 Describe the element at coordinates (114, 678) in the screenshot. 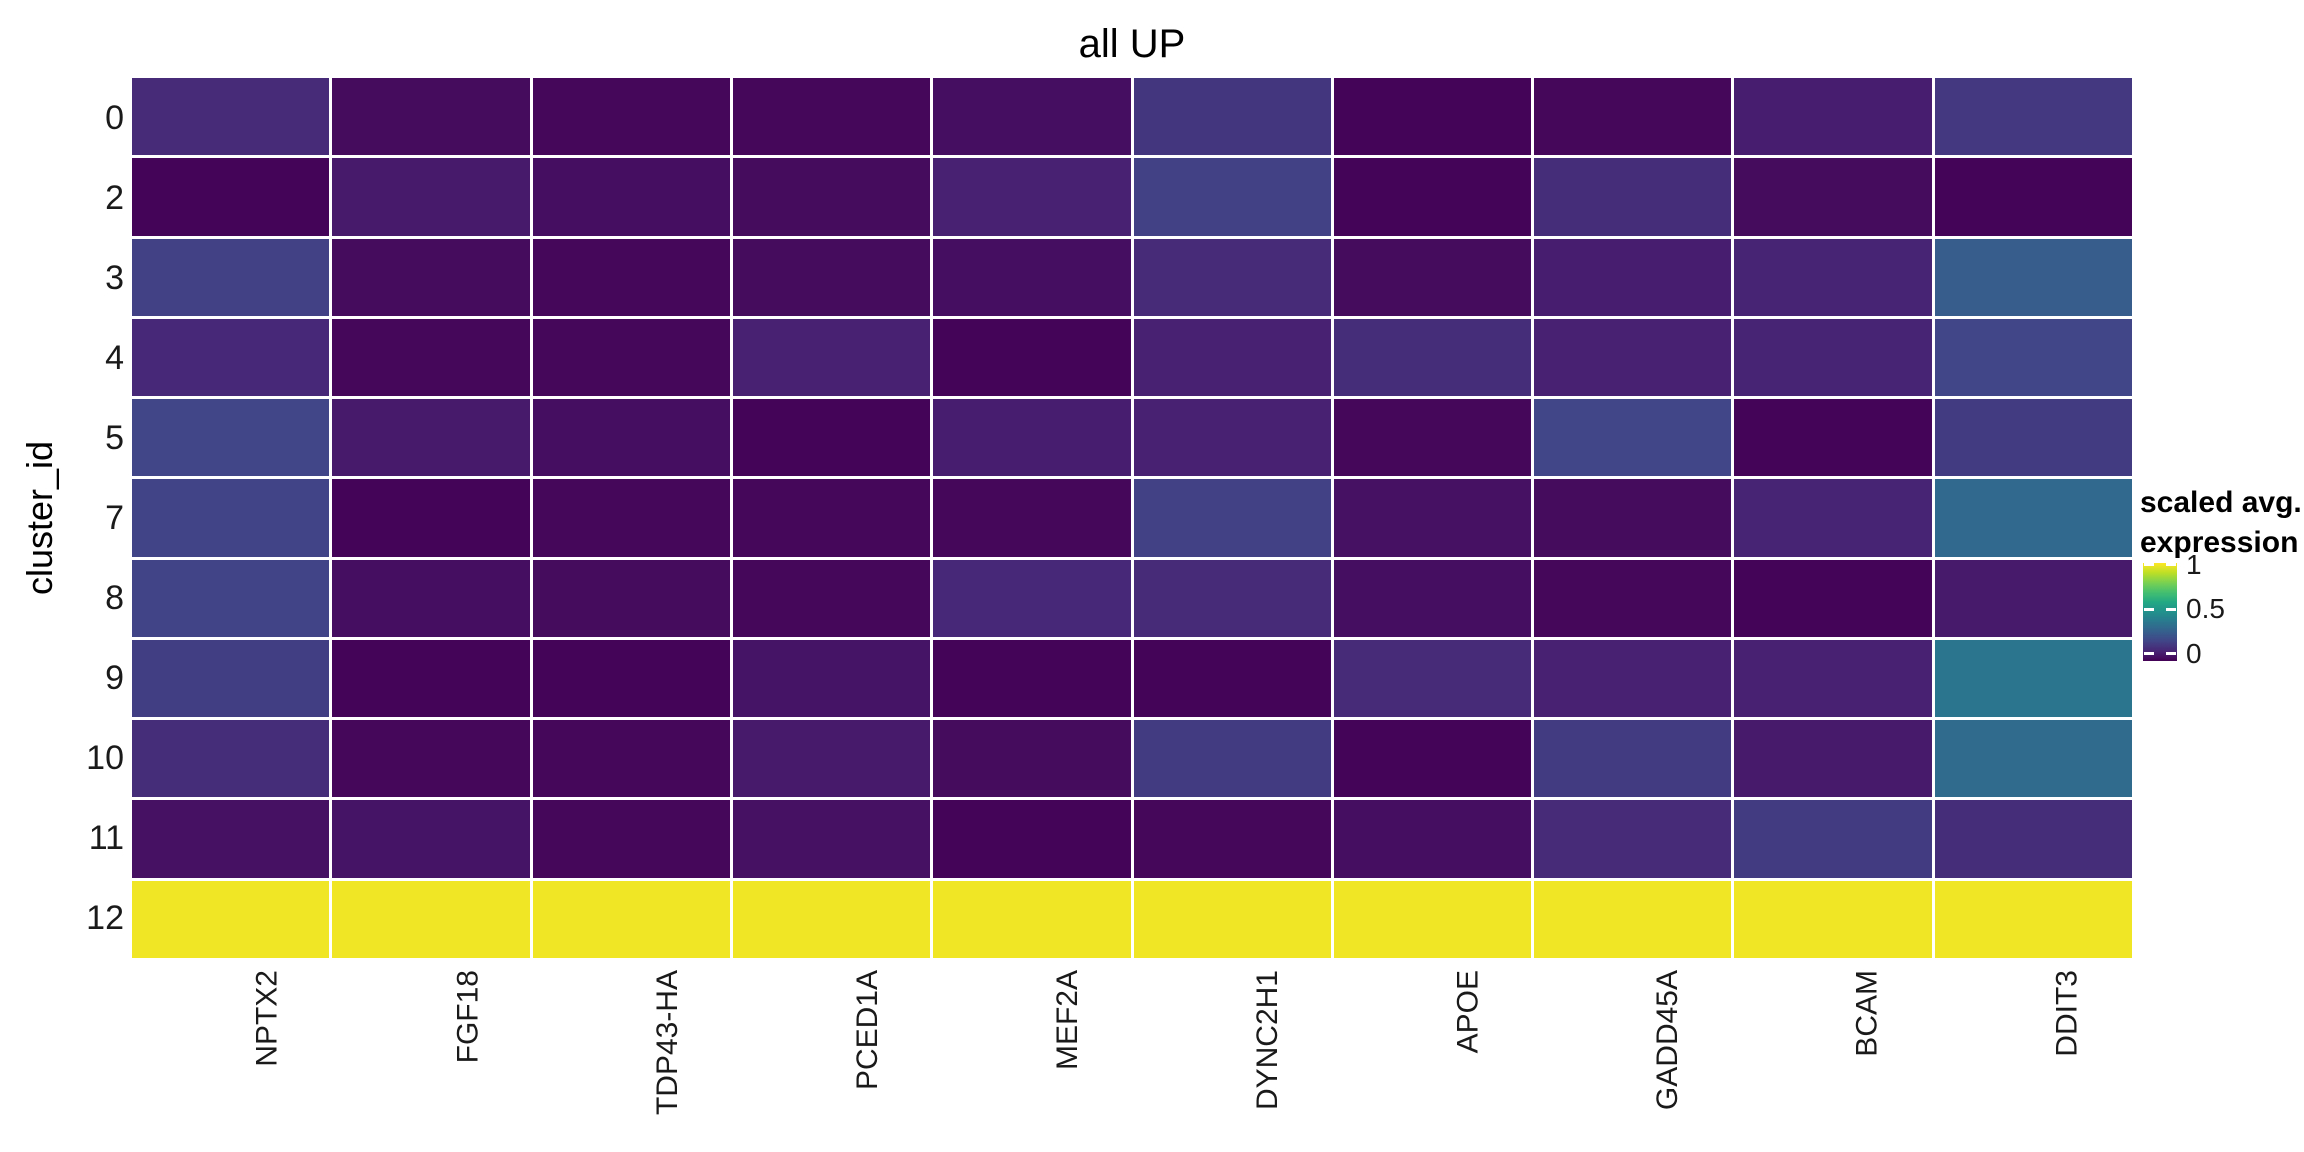

I see `y-tick-label: 9` at that location.